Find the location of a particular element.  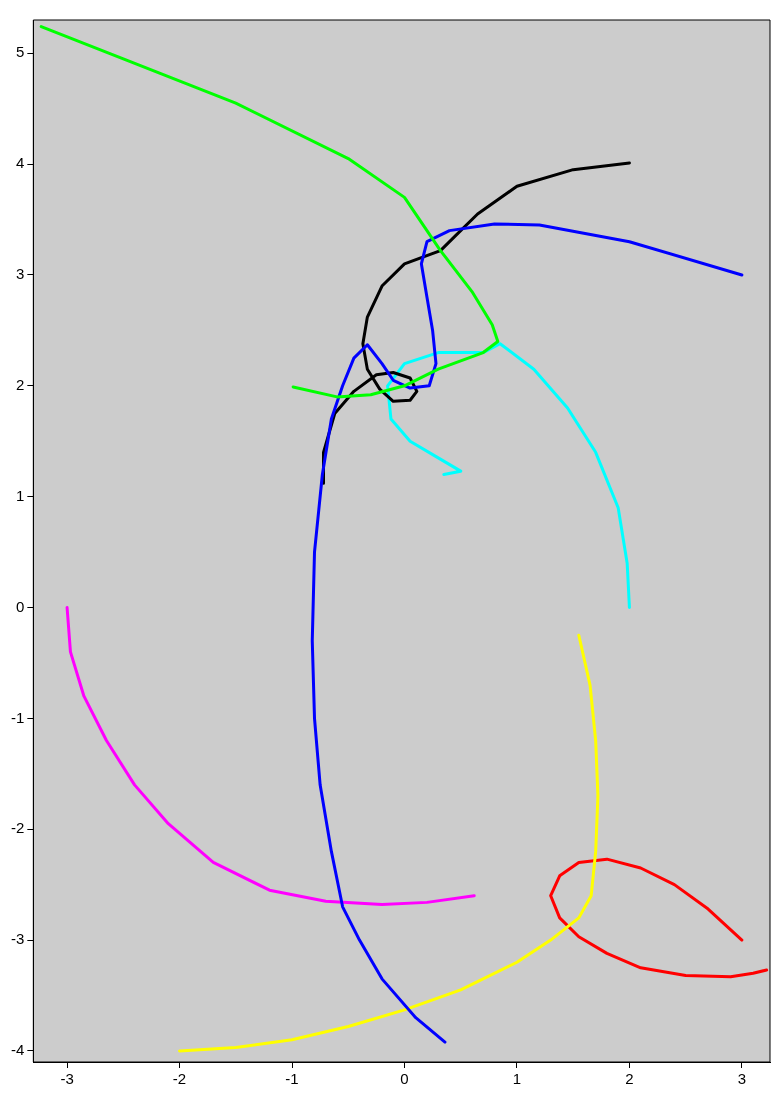

y-tick-label: 0 is located at coordinates (20, 606).